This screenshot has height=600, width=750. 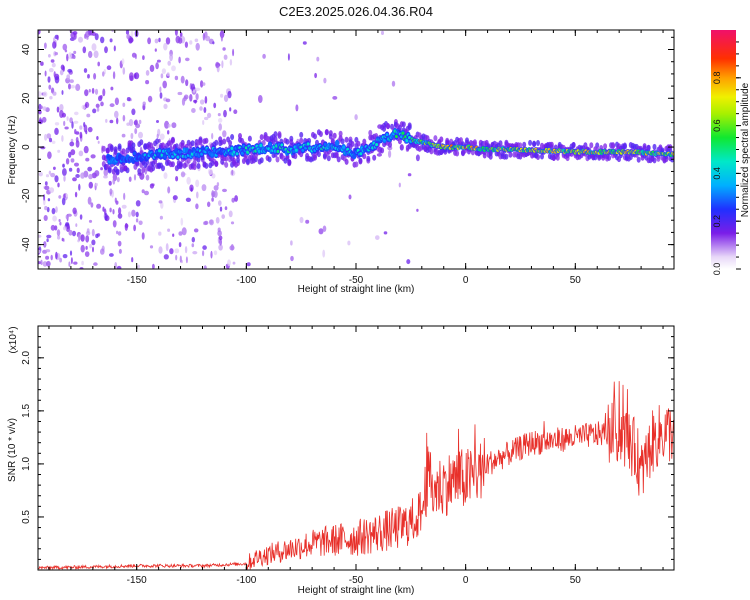 I want to click on x-tick-label: -100, so click(x=246, y=280).